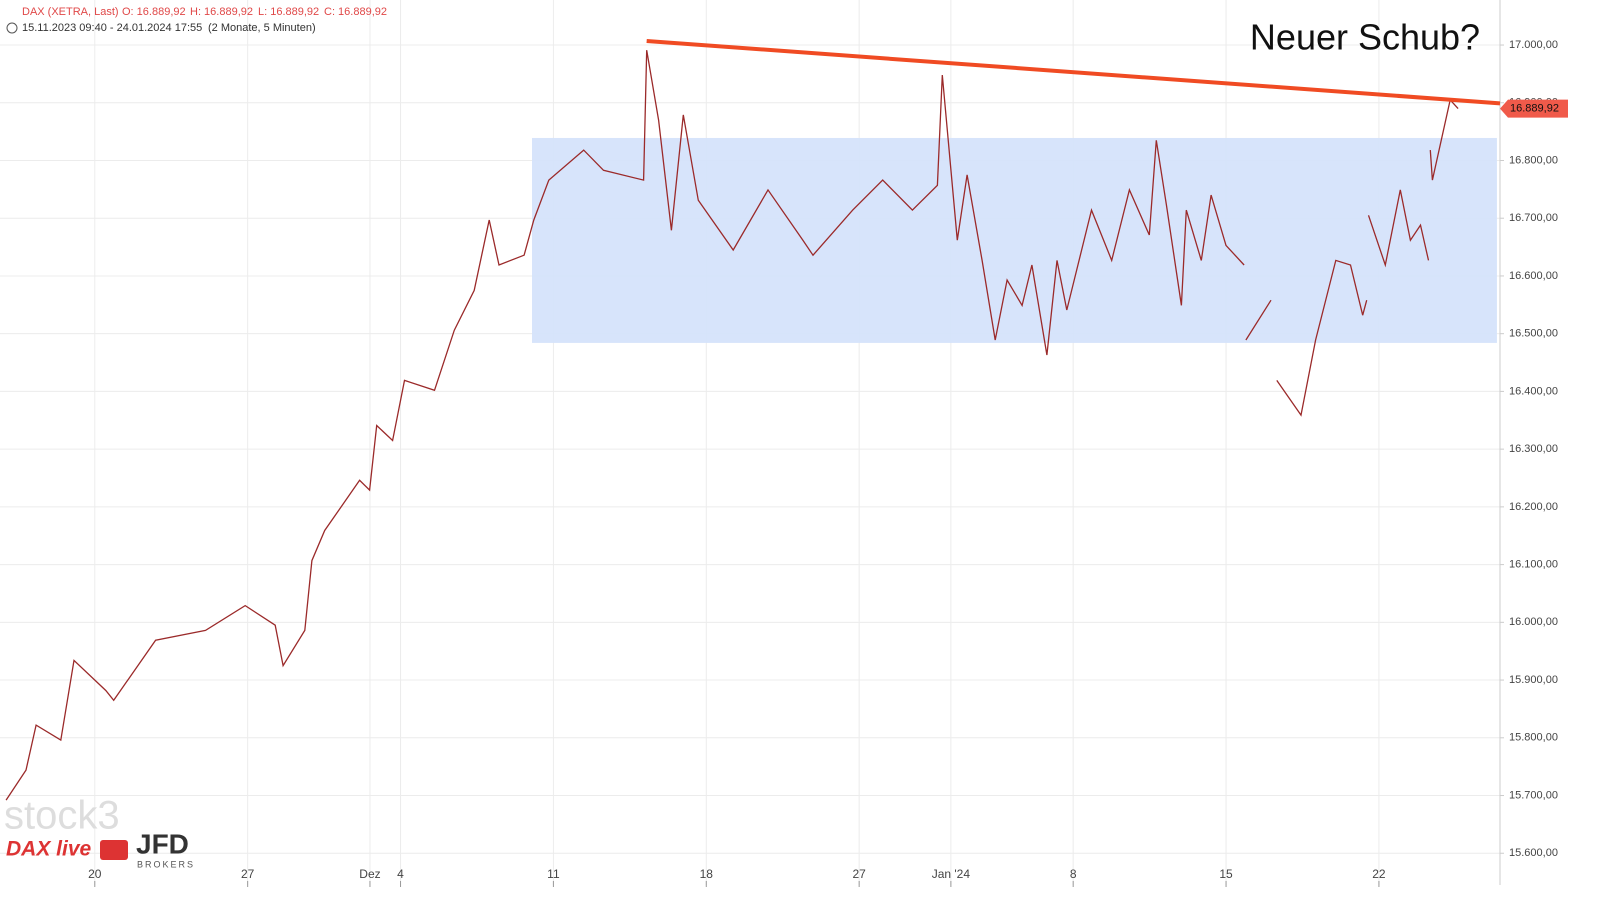 Image resolution: width=1603 pixels, height=905 pixels. I want to click on annotation: Neuer Schub?, so click(1365, 37).